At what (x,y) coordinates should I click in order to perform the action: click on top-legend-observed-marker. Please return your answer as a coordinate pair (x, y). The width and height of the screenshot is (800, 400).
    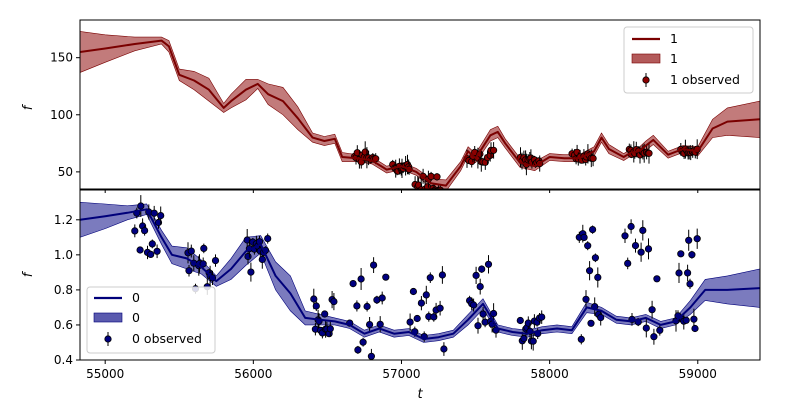
    Looking at the image, I should click on (646, 80).